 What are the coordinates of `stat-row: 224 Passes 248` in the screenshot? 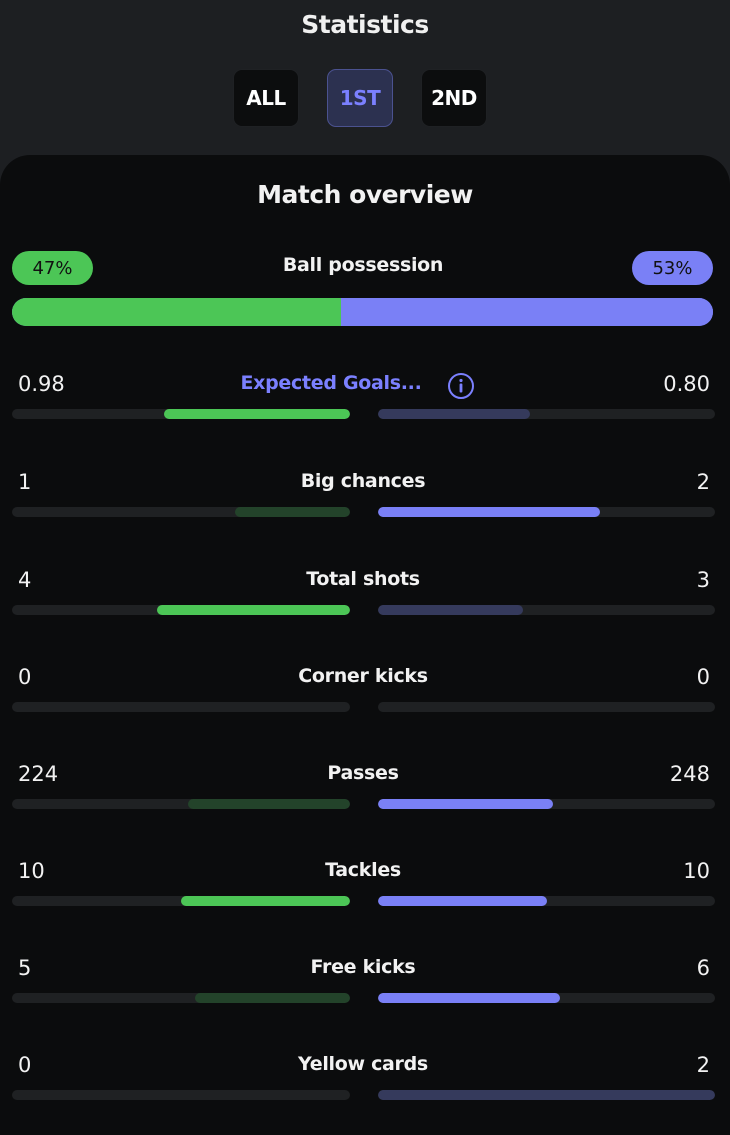 It's located at (365, 797).